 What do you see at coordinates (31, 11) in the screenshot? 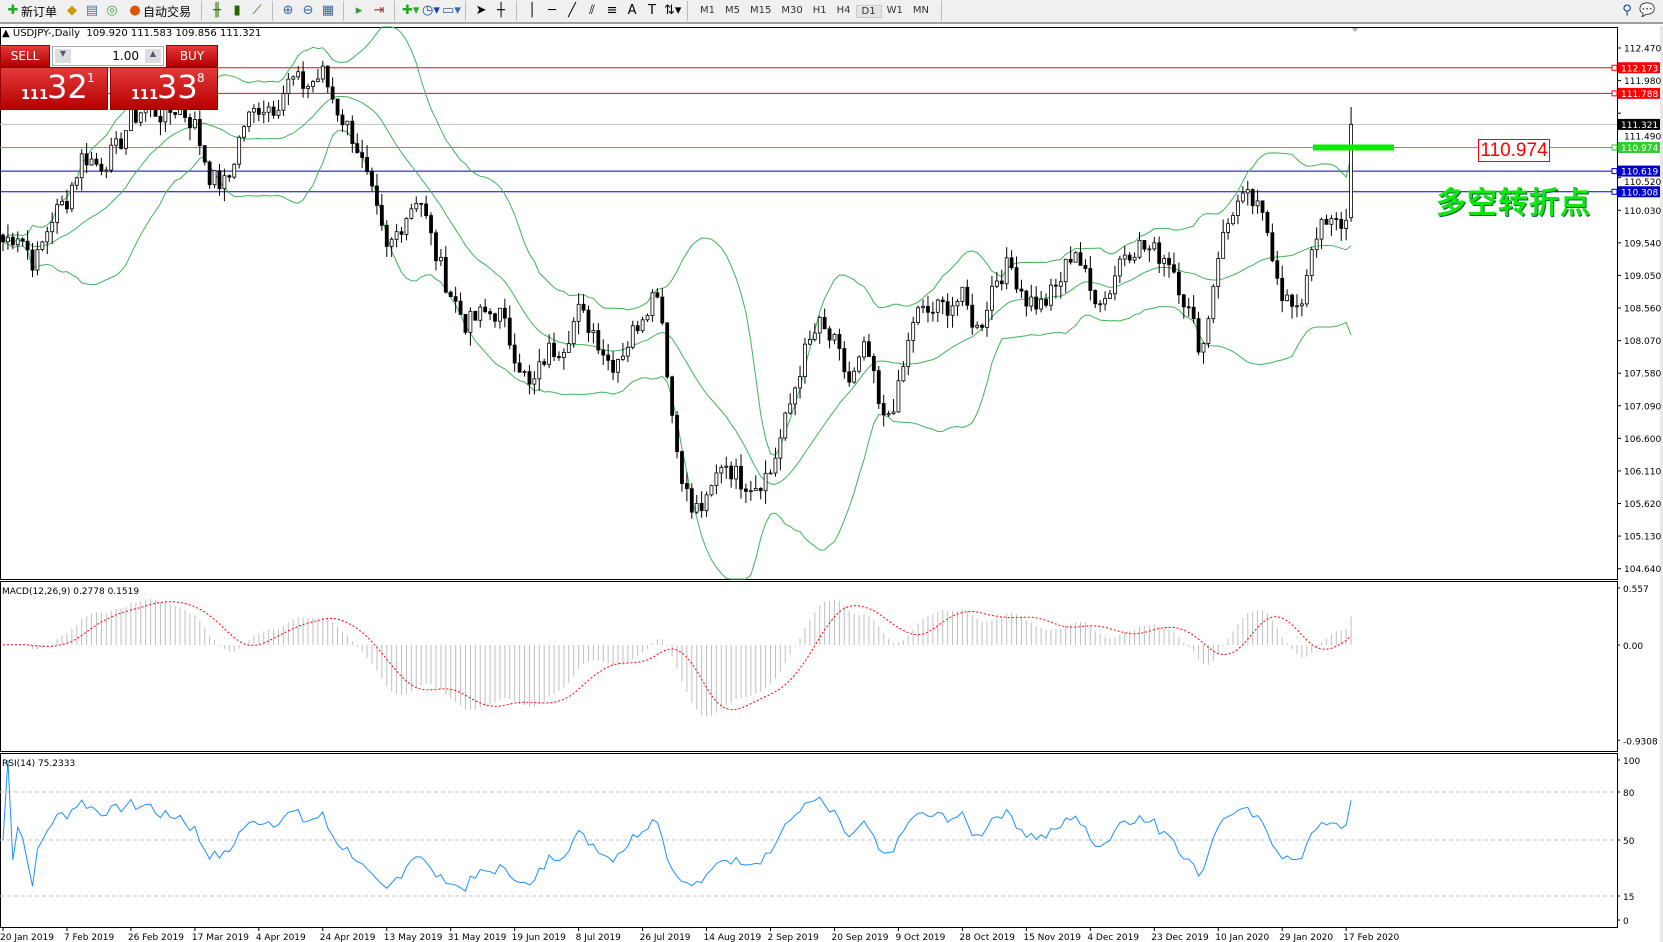
I see `new-order-button: ✚ 新订单` at bounding box center [31, 11].